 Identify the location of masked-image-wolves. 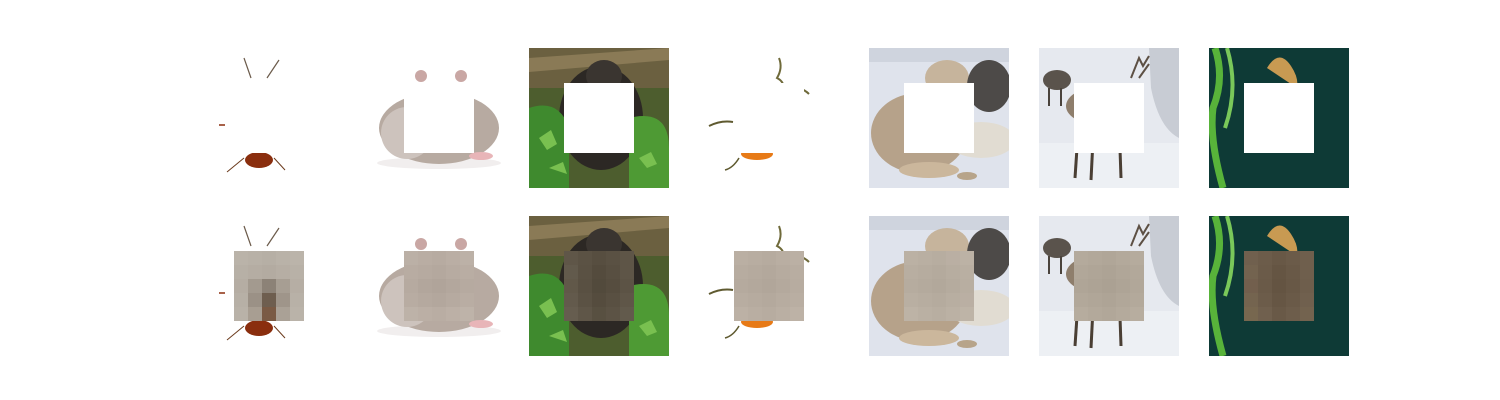
(939, 118).